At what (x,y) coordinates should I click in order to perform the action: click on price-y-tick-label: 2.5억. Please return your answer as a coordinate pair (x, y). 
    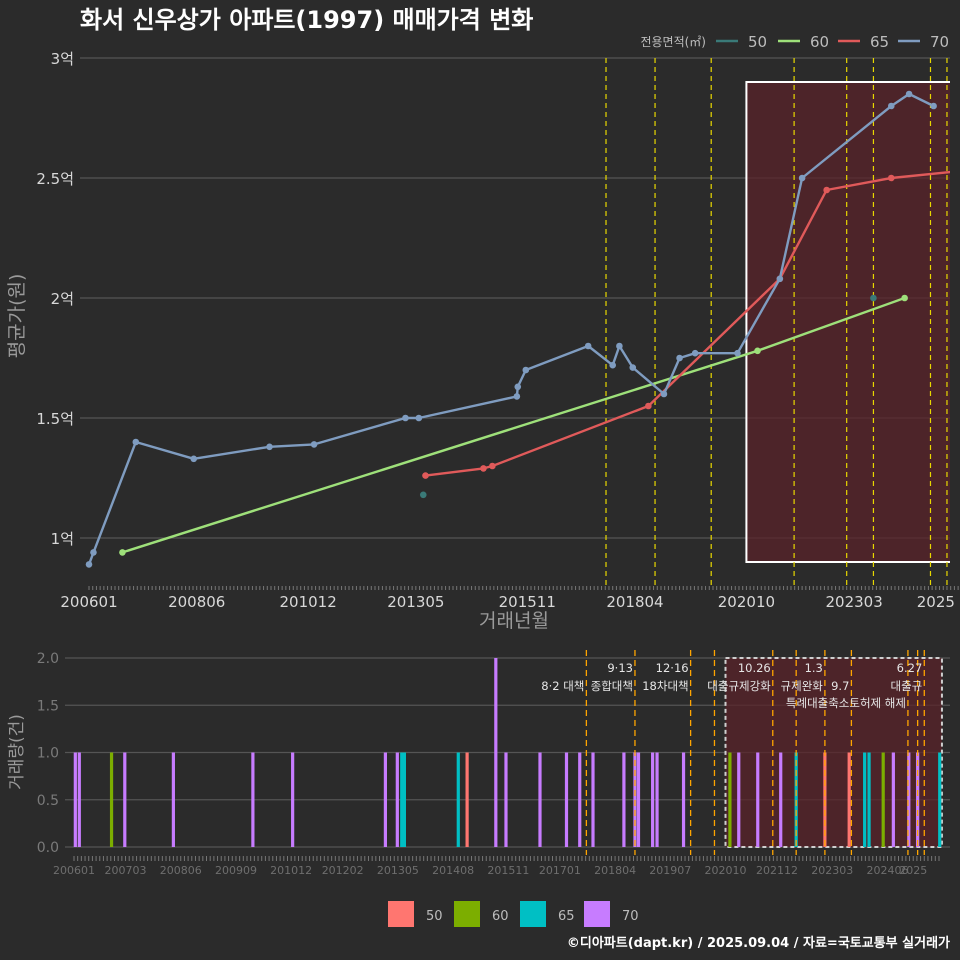
    Looking at the image, I should click on (55, 179).